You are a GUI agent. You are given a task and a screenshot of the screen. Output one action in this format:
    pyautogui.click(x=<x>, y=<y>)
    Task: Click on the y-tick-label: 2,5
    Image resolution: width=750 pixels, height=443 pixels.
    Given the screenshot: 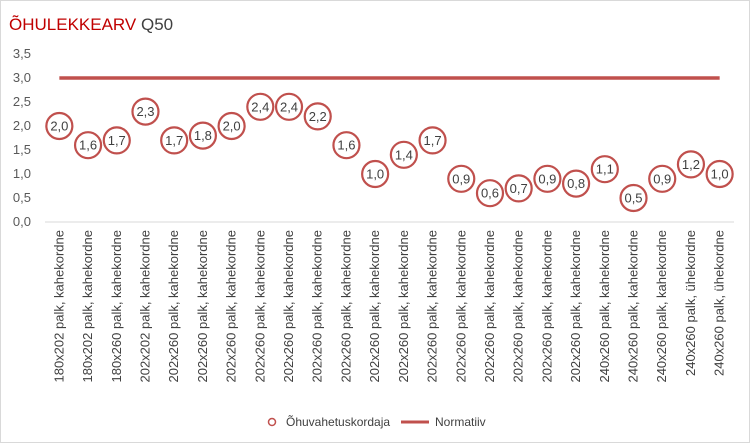 What is the action you would take?
    pyautogui.click(x=22, y=101)
    